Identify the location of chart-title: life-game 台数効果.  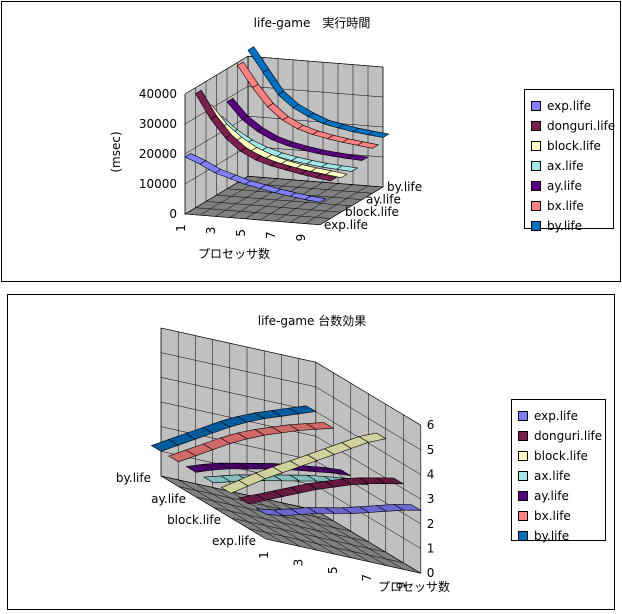
(312, 321).